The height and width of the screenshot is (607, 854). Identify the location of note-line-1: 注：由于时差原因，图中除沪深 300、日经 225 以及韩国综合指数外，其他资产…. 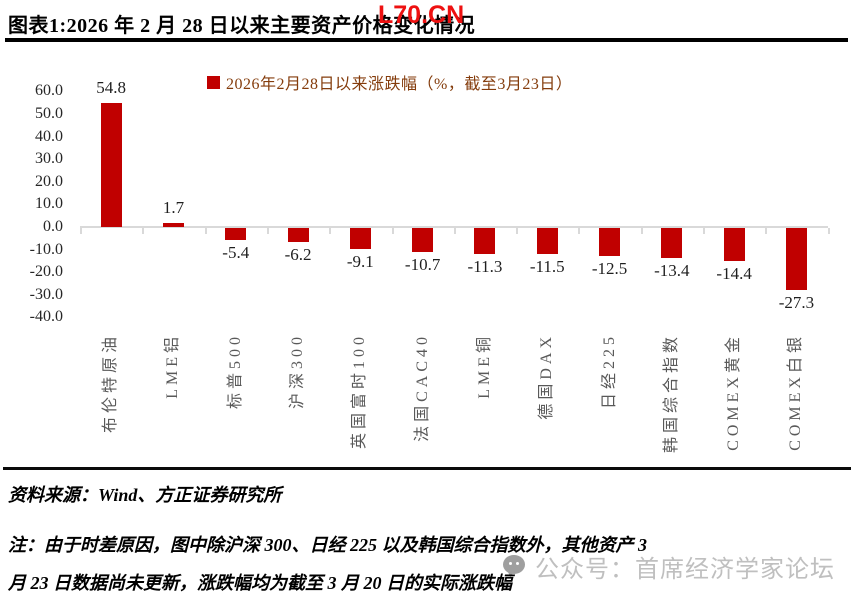
(327, 545).